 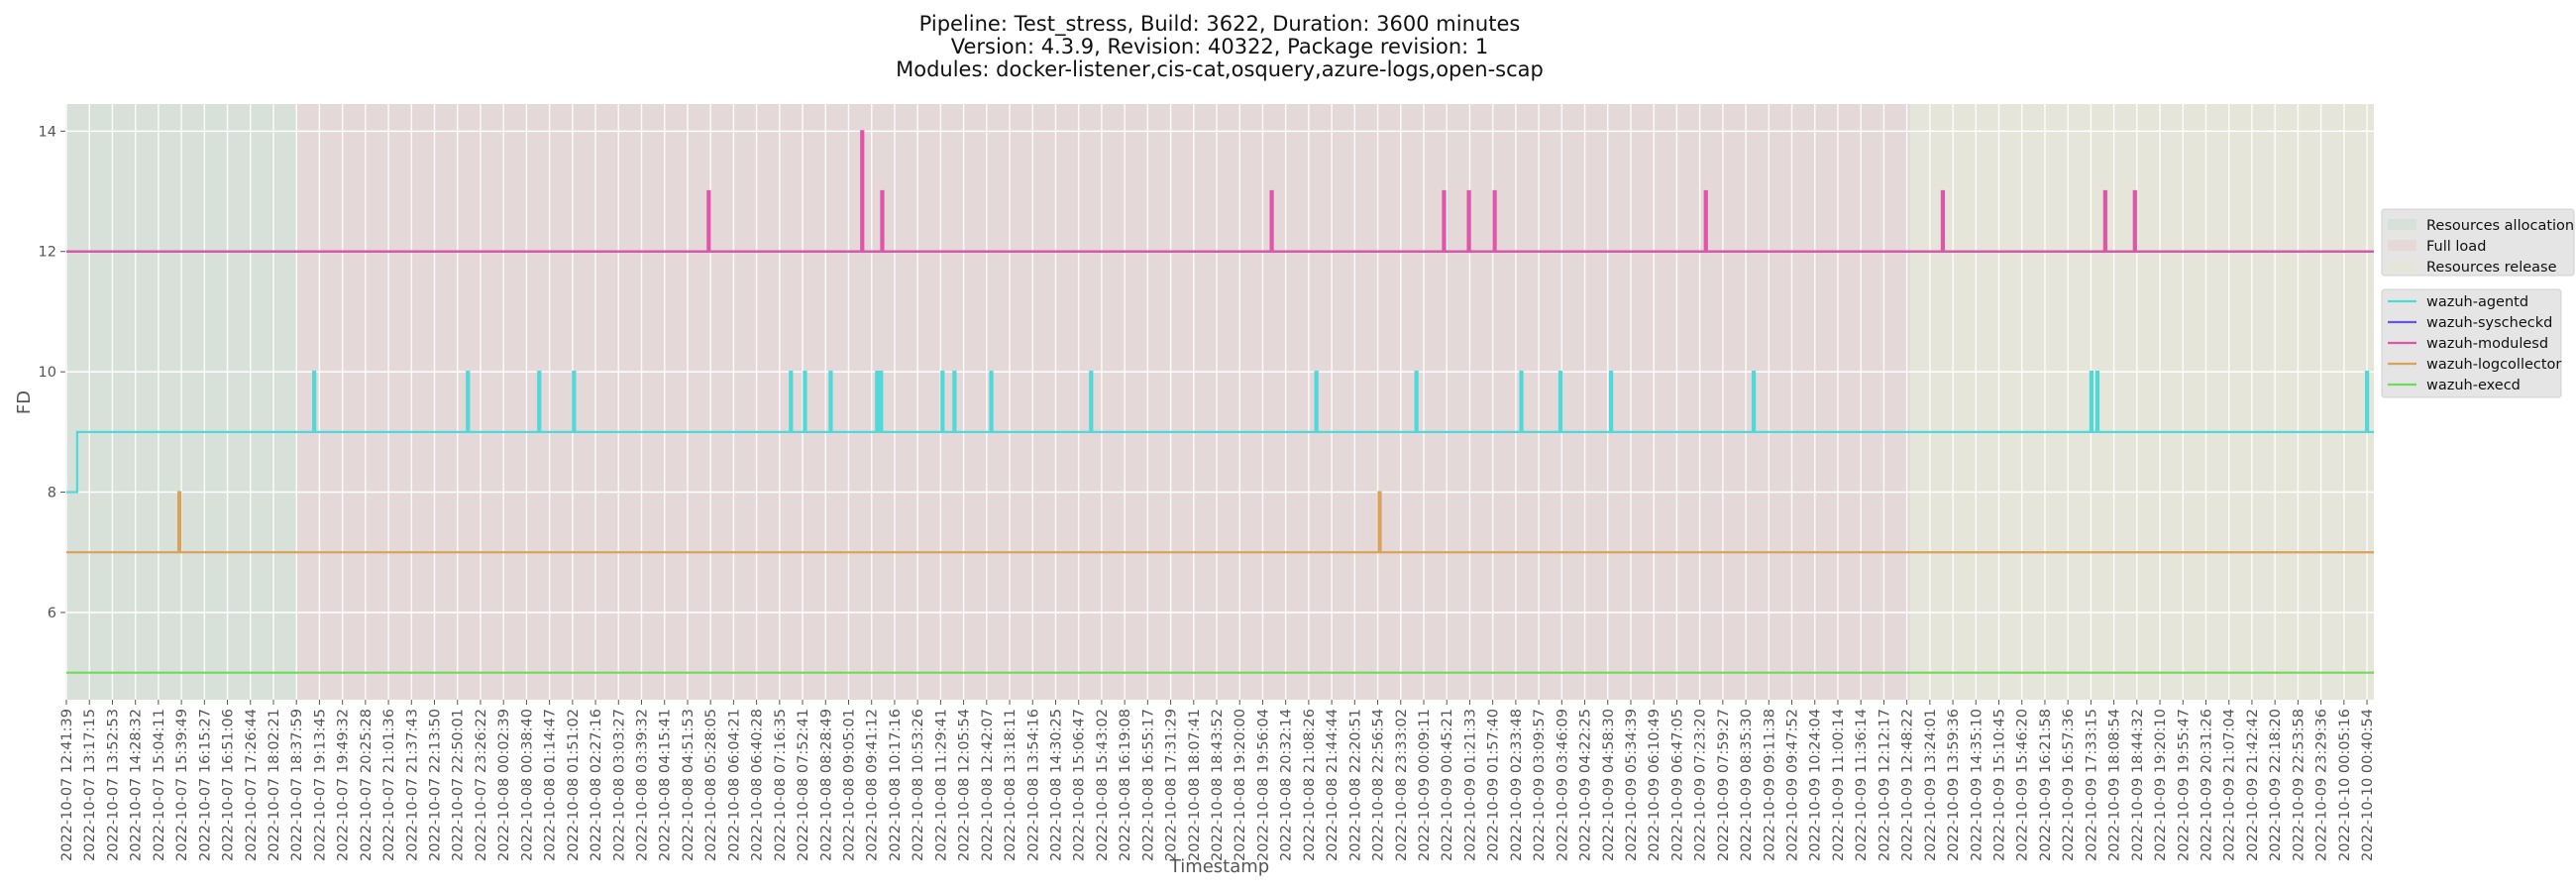 What do you see at coordinates (2276, 785) in the screenshot?
I see `x-tick-label: 2022-10-09 22:18:20` at bounding box center [2276, 785].